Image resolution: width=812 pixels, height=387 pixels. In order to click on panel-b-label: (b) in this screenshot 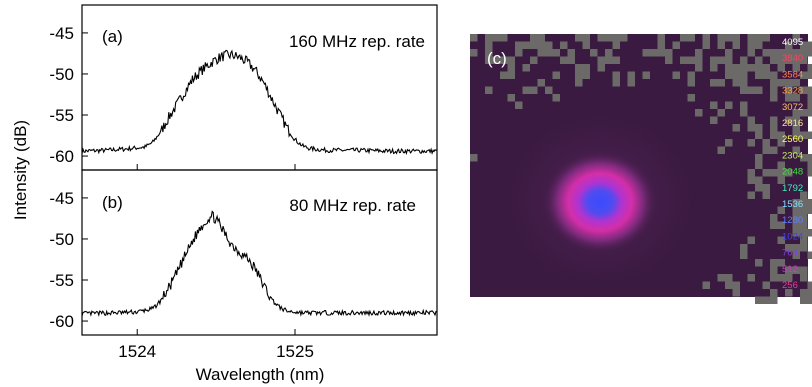, I will do `click(112, 202)`.